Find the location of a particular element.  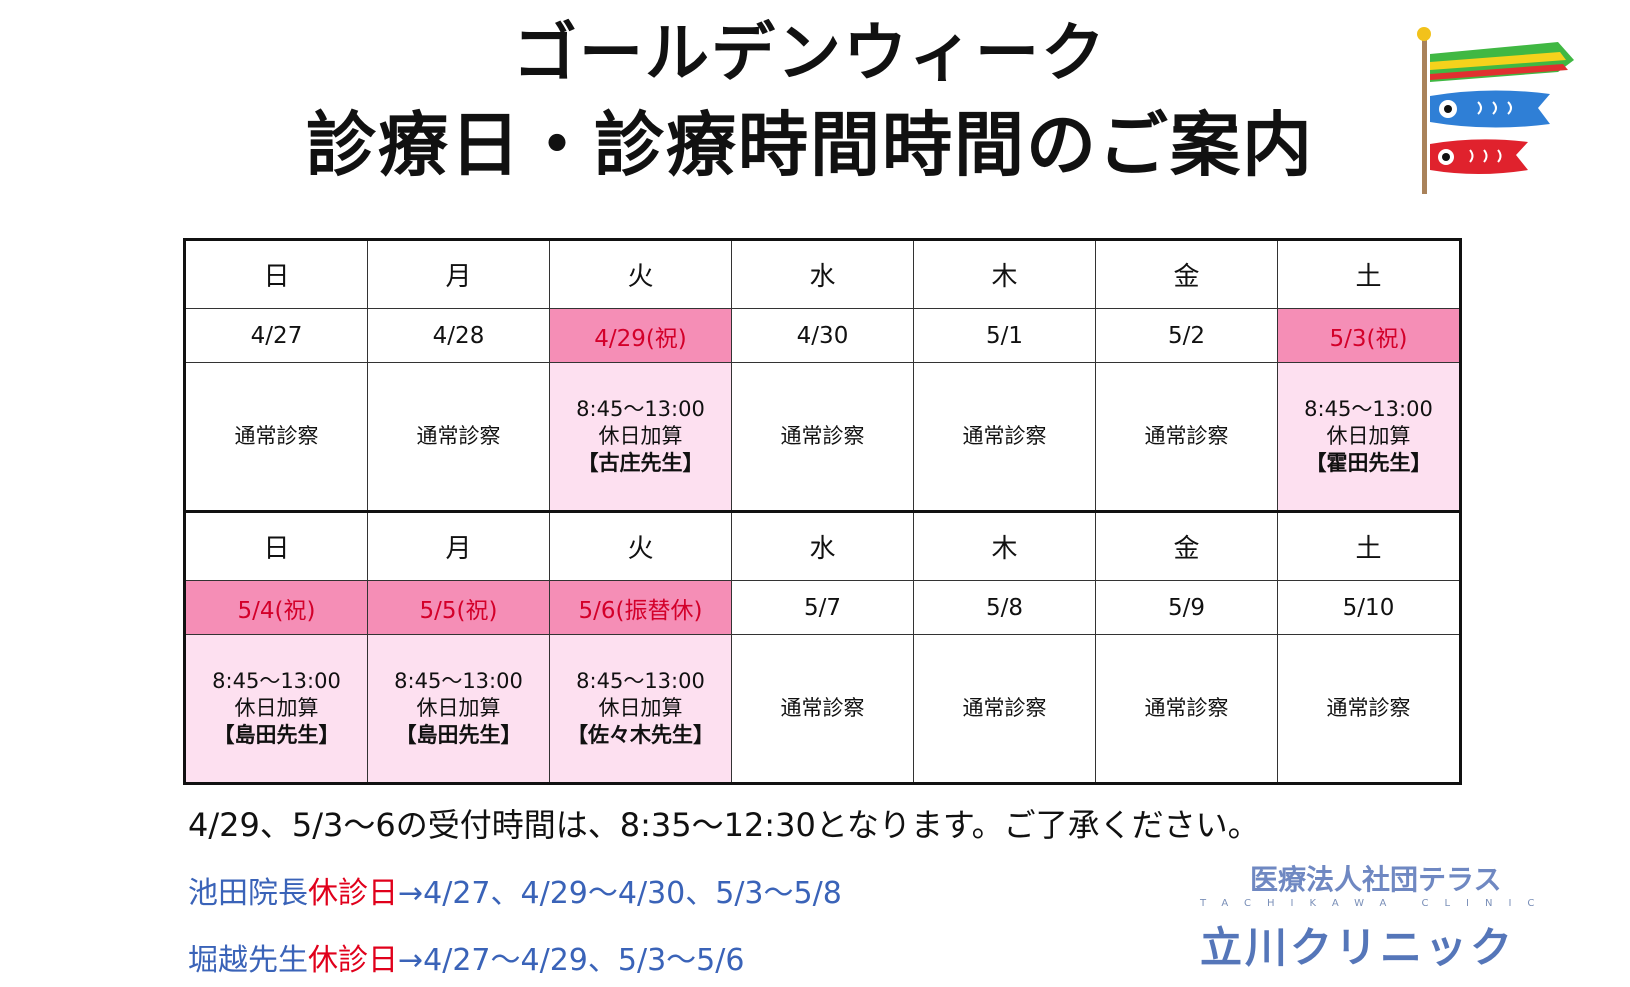

logo-org-name: 医療法人社団テラス is located at coordinates (1376, 879).